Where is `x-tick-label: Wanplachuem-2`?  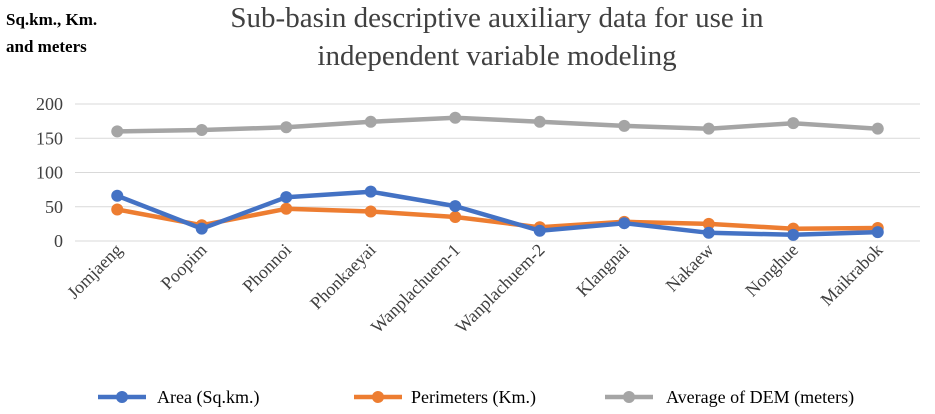
x-tick-label: Wanplachuem-2 is located at coordinates (499, 288).